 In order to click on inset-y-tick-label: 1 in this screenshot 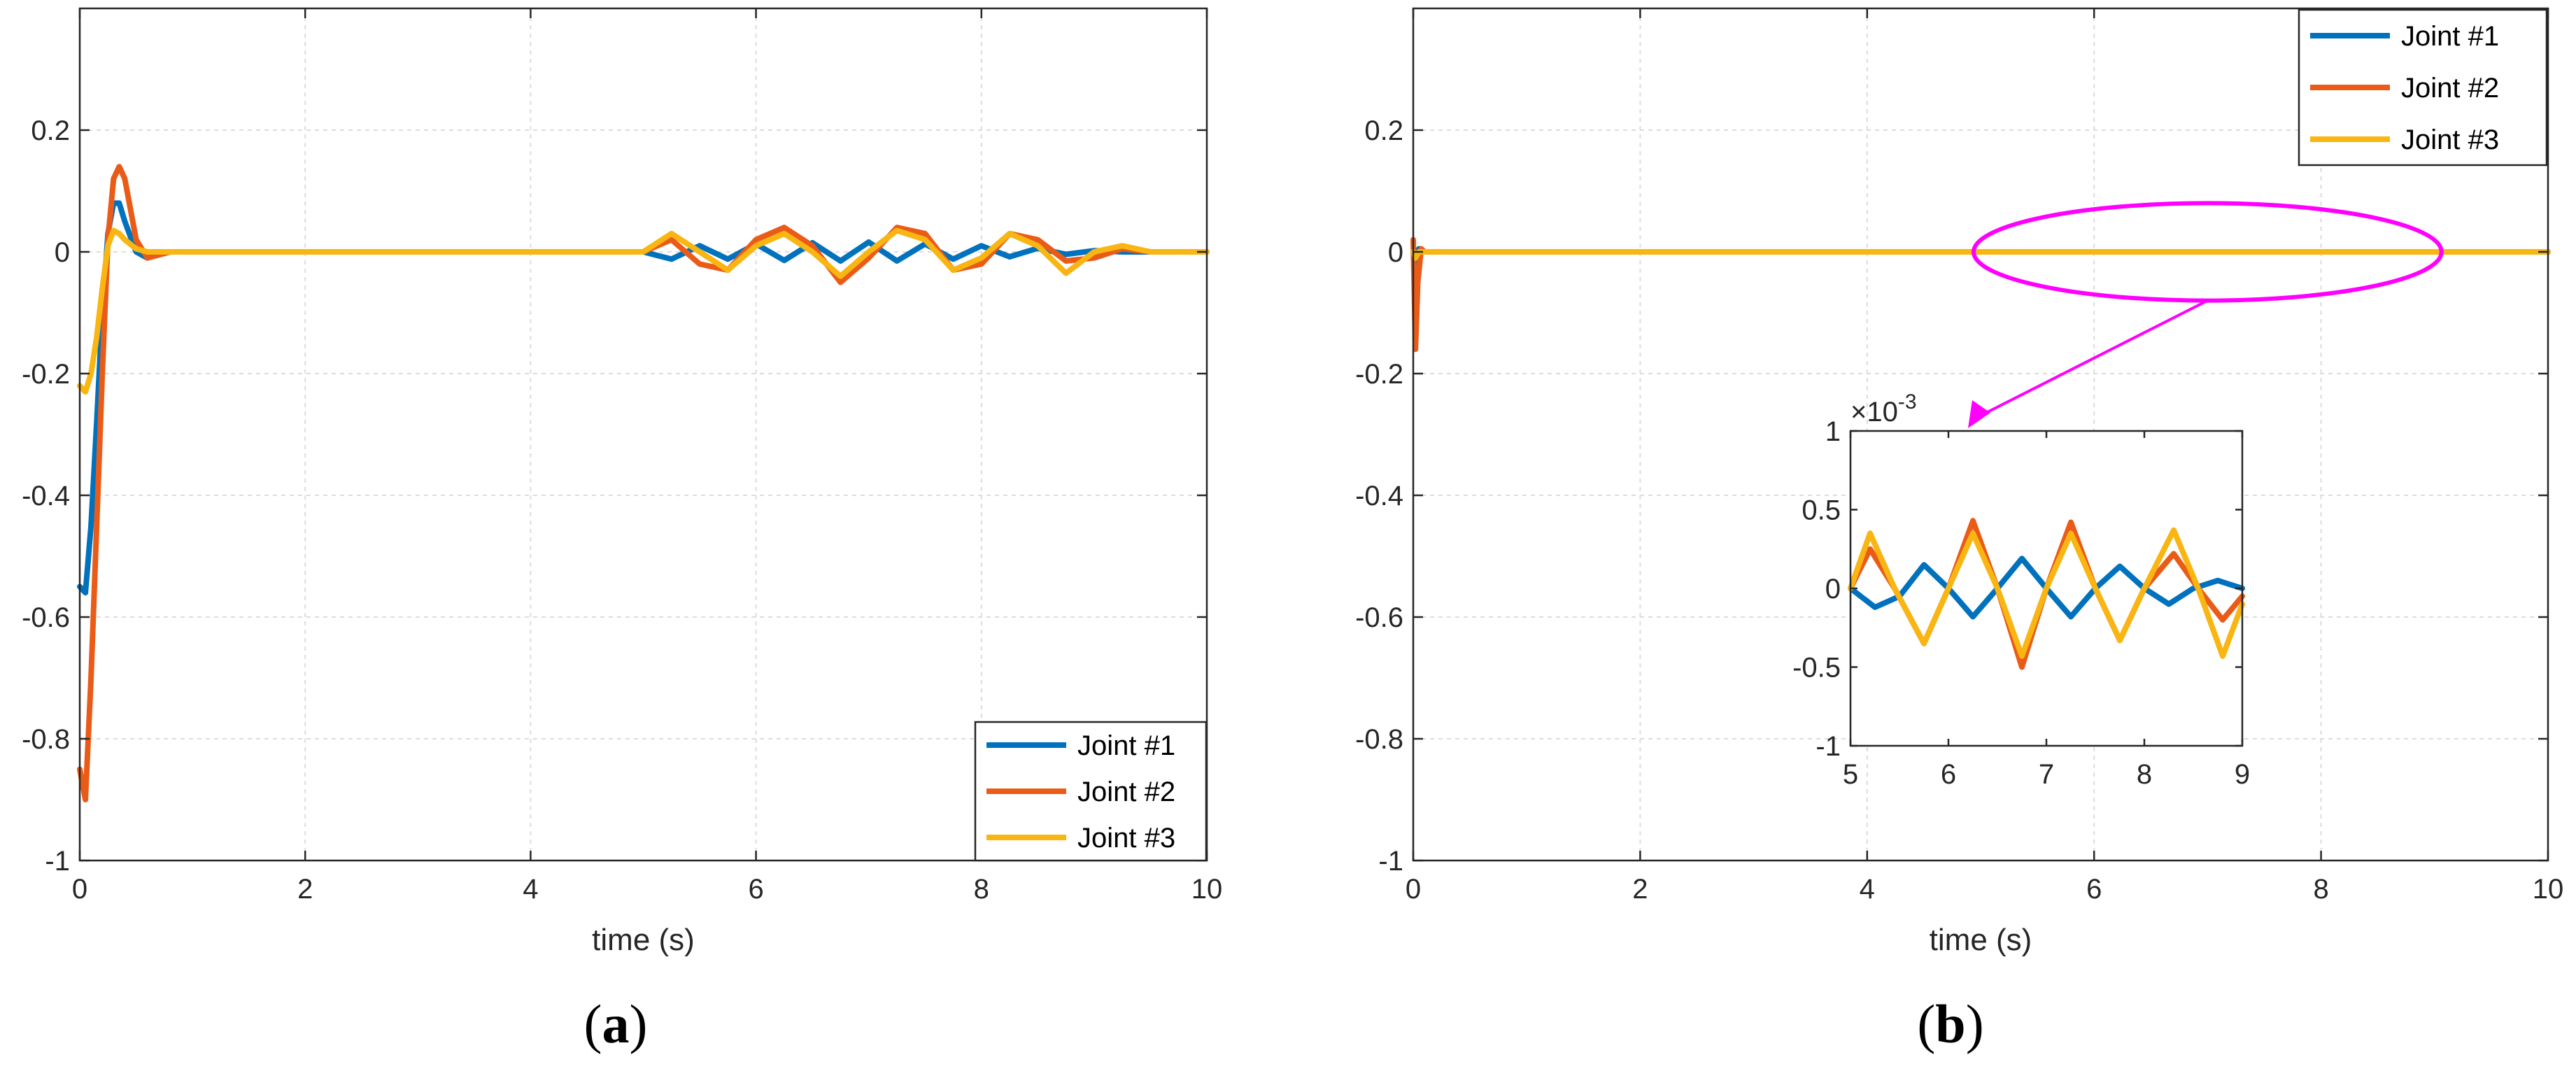, I will do `click(1833, 431)`.